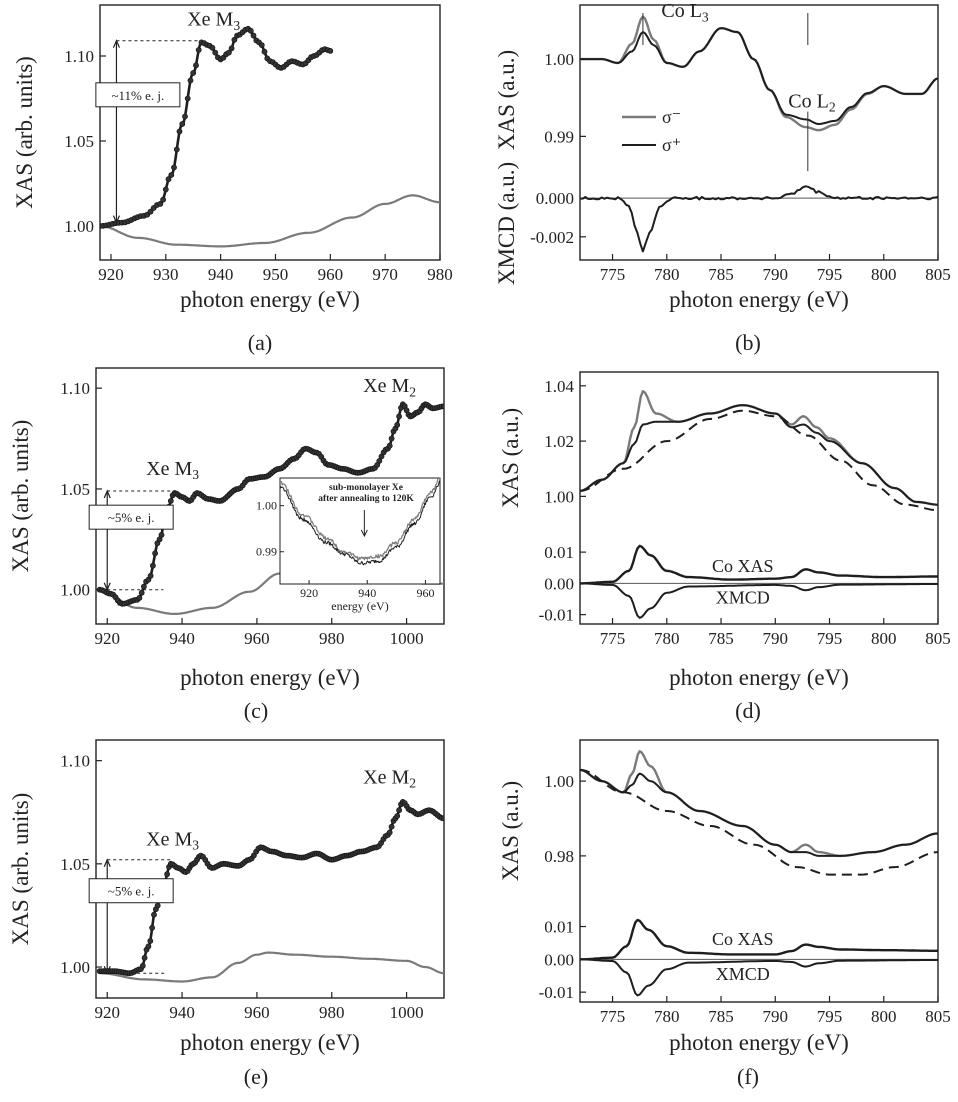 The width and height of the screenshot is (958, 1102). What do you see at coordinates (685, 12) in the screenshot?
I see `peak-annotation: Co L3` at bounding box center [685, 12].